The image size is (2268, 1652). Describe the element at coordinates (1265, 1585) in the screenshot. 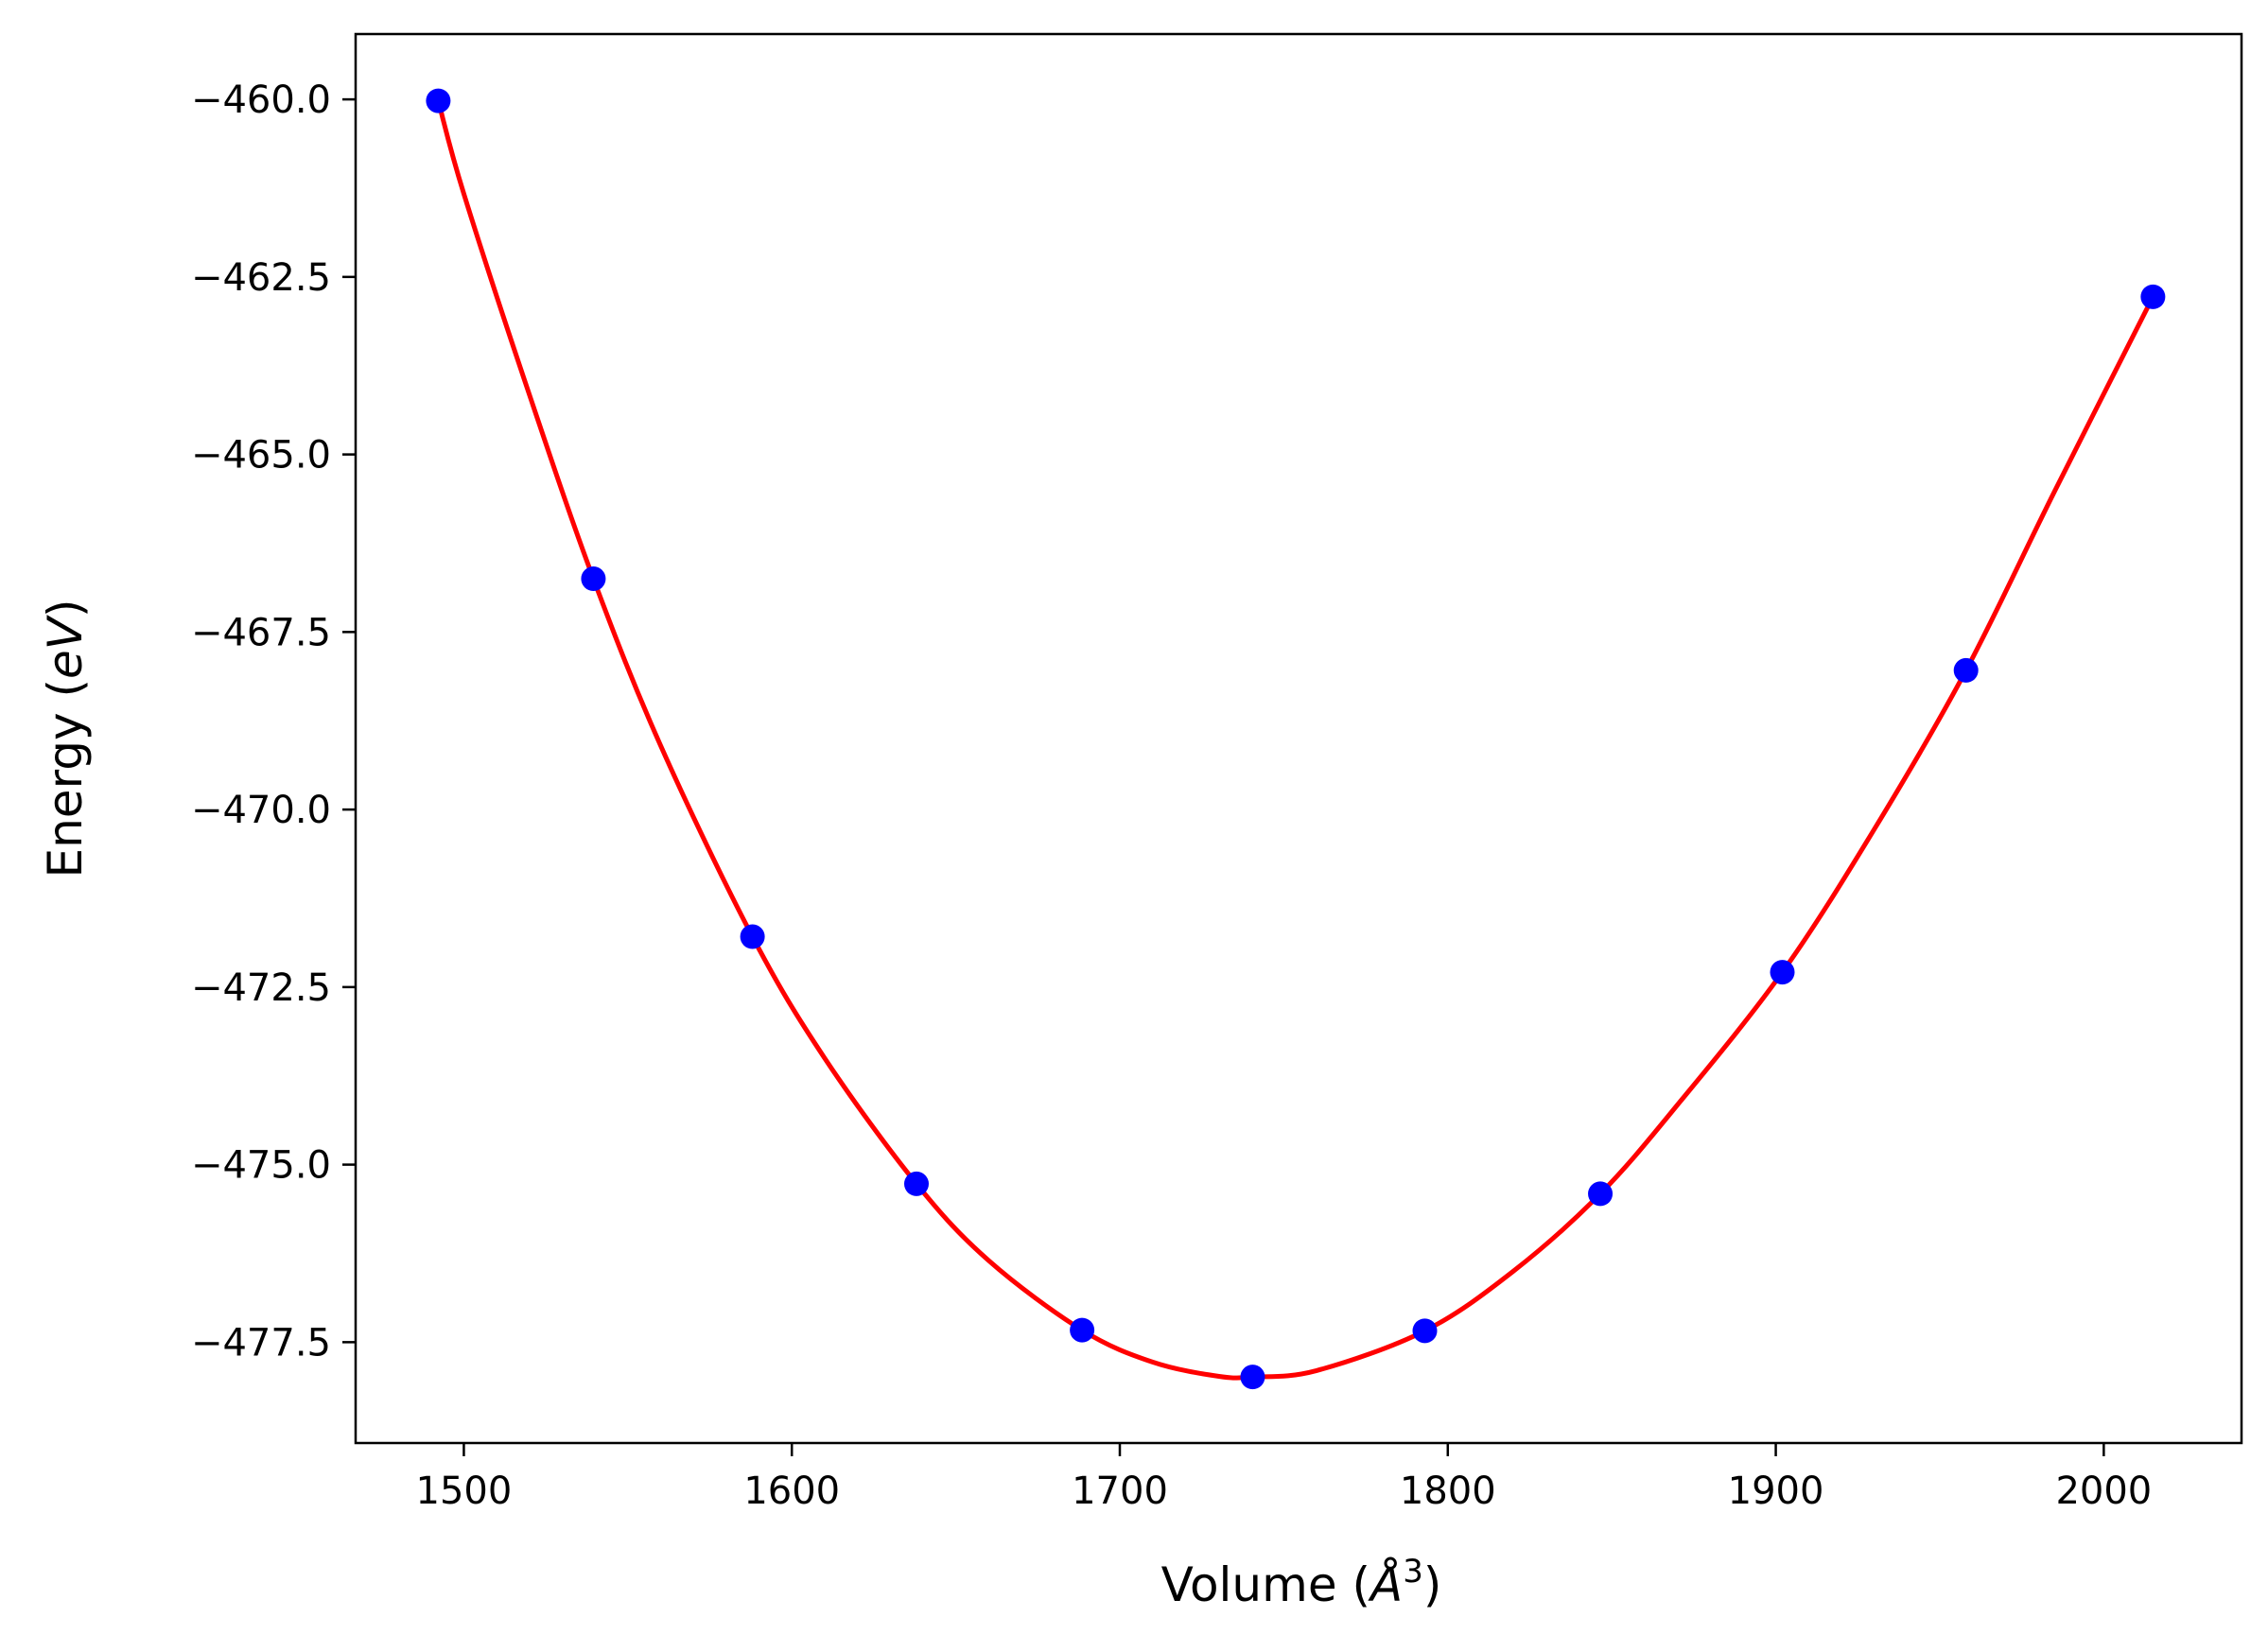

I see `x-axis-label-prefix: Volume (` at that location.